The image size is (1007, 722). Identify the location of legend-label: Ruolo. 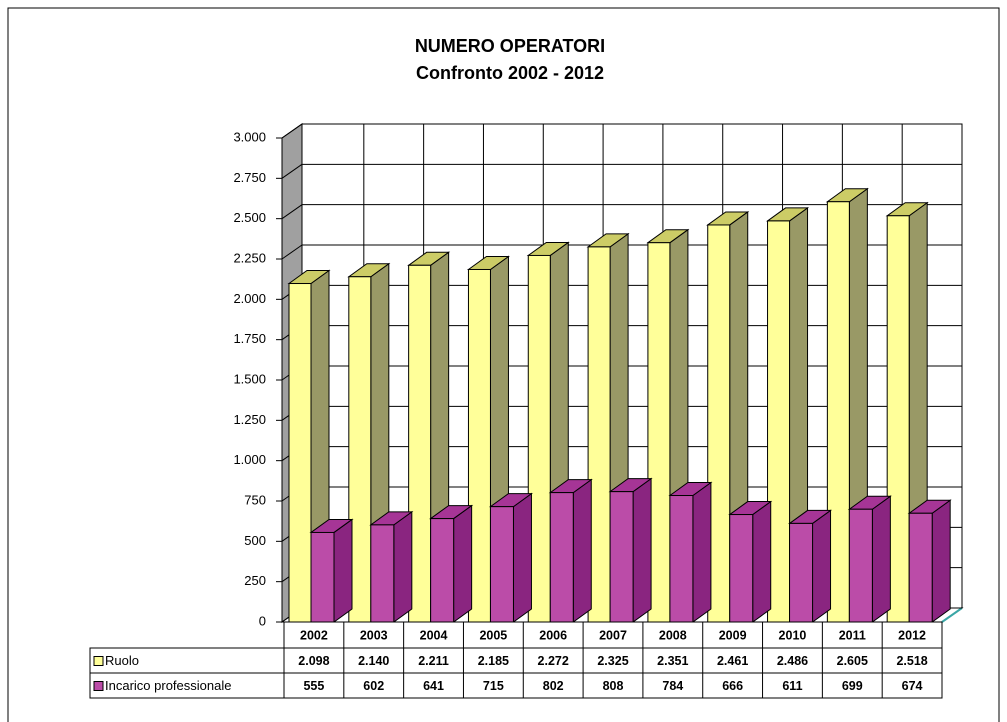
(122, 660).